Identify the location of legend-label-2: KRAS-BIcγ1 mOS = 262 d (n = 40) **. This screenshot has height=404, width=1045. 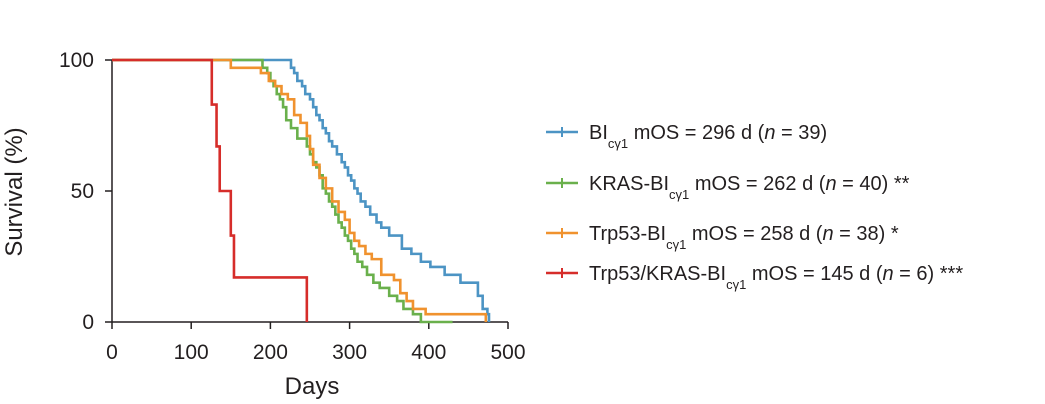
(749, 187).